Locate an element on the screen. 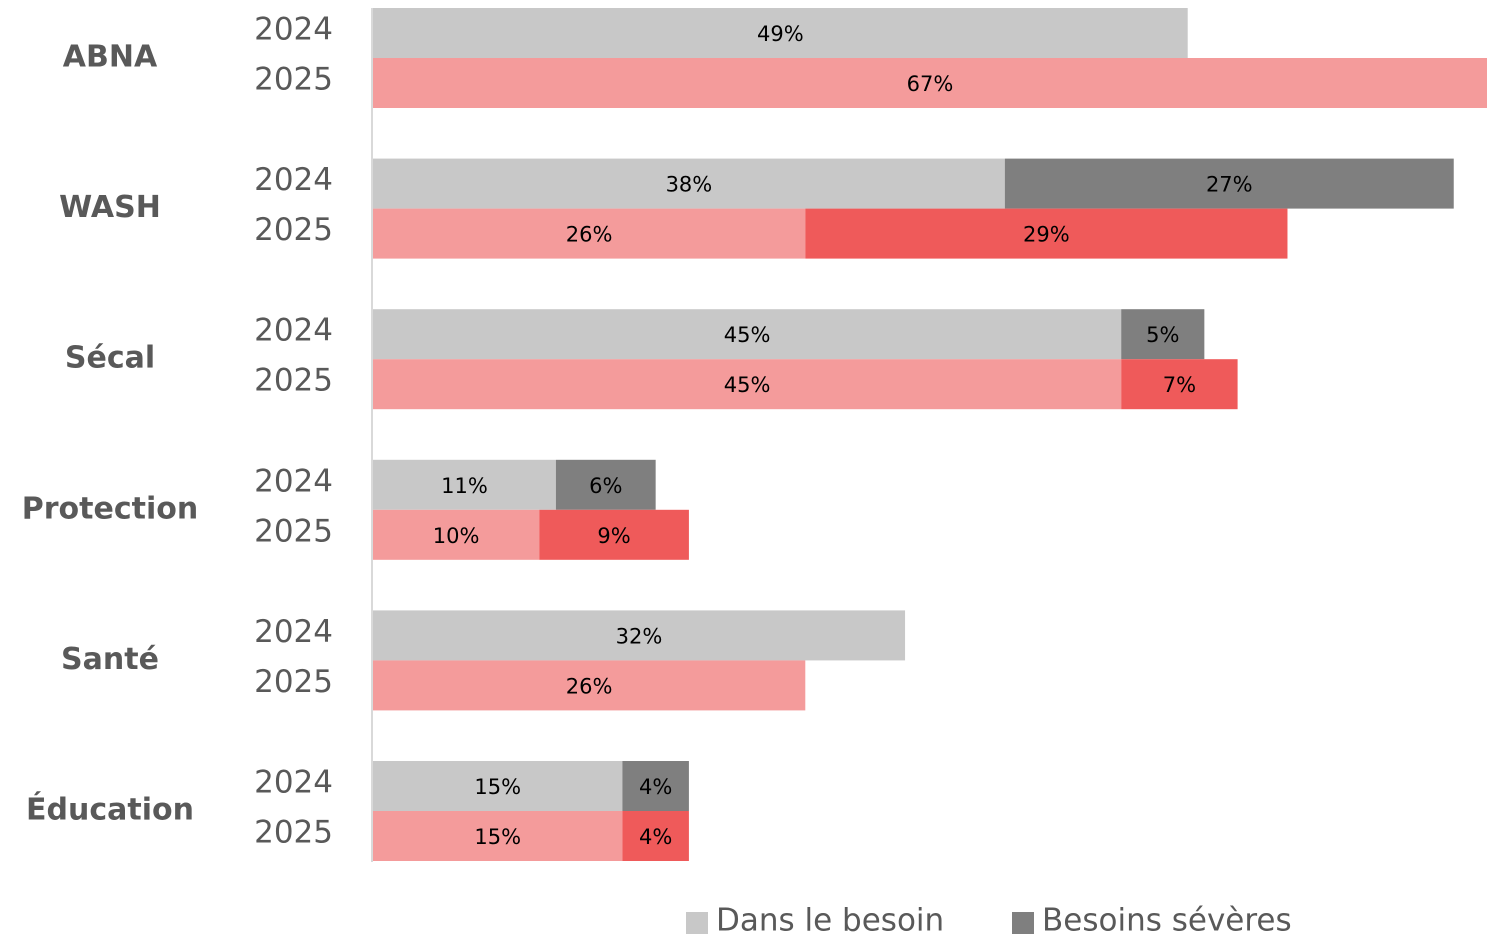  value-label: 29% is located at coordinates (1046, 235).